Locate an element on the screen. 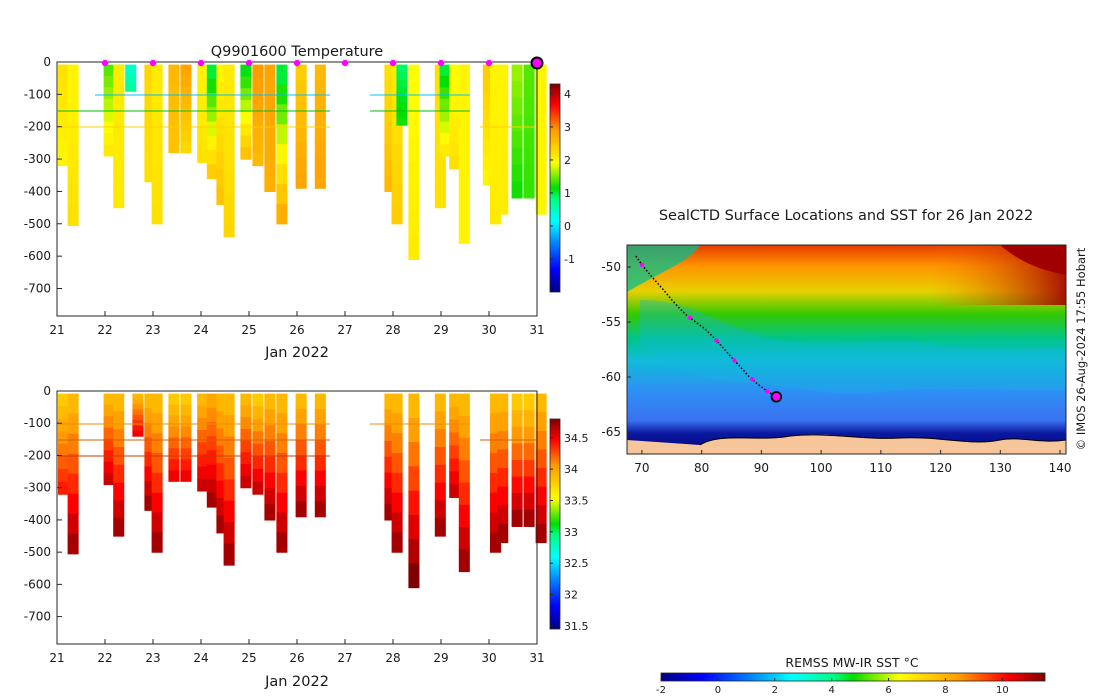 The width and height of the screenshot is (1100, 700). x-tick-label: 25 is located at coordinates (248, 330).